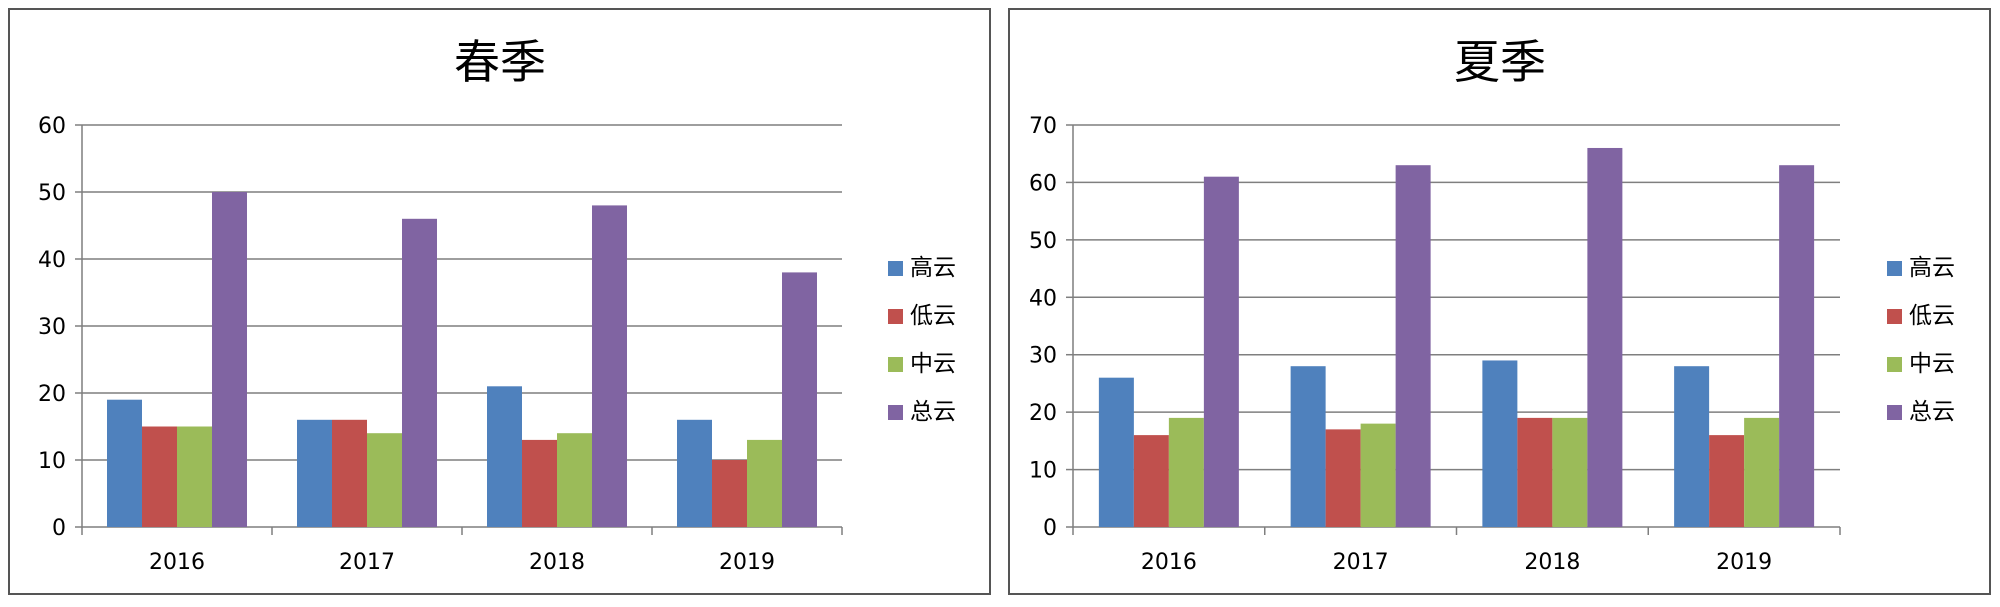  Describe the element at coordinates (1043, 126) in the screenshot. I see `y-tick-label: 70` at that location.